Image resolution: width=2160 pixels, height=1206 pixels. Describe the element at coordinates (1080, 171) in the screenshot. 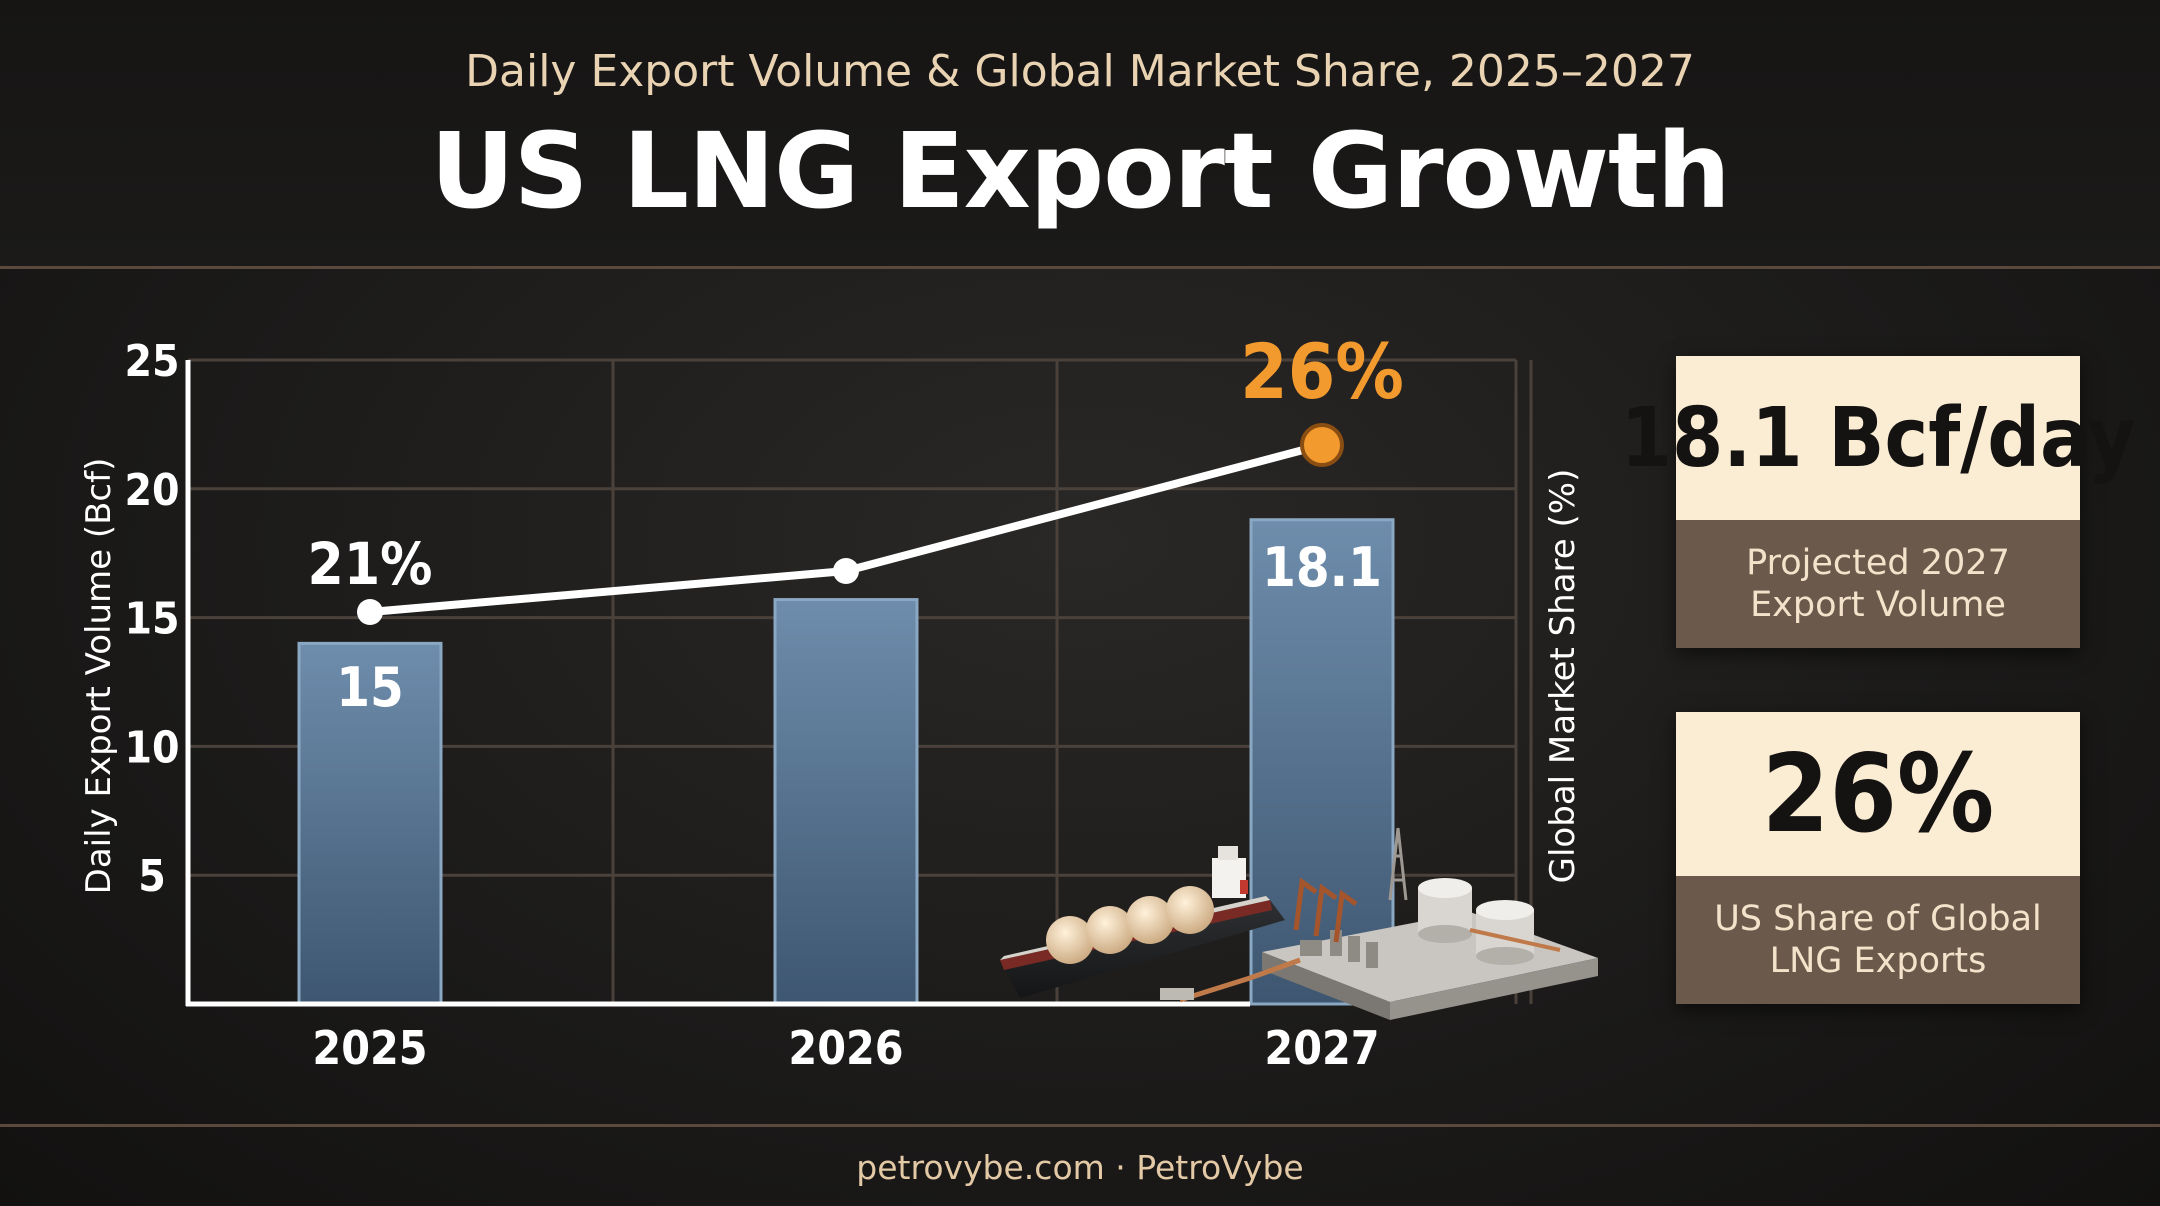

I see `chart-title: US LNG Export Growth` at that location.